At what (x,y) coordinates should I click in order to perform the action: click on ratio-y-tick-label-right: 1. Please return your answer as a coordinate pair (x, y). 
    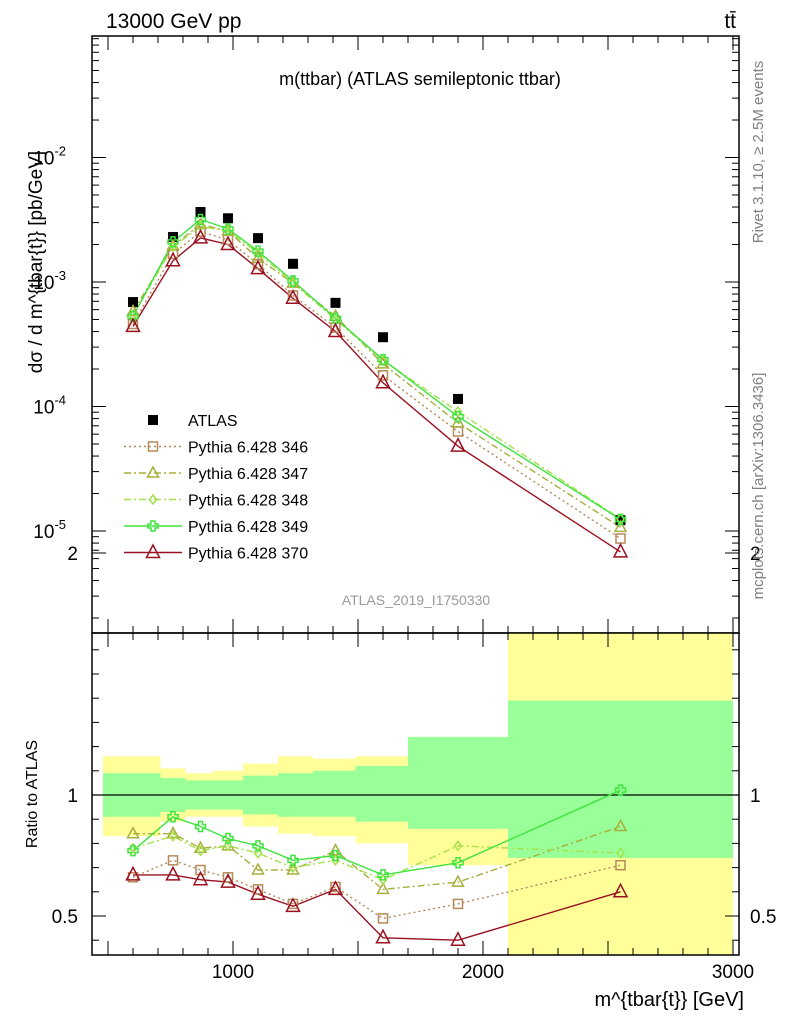
    Looking at the image, I should click on (755, 796).